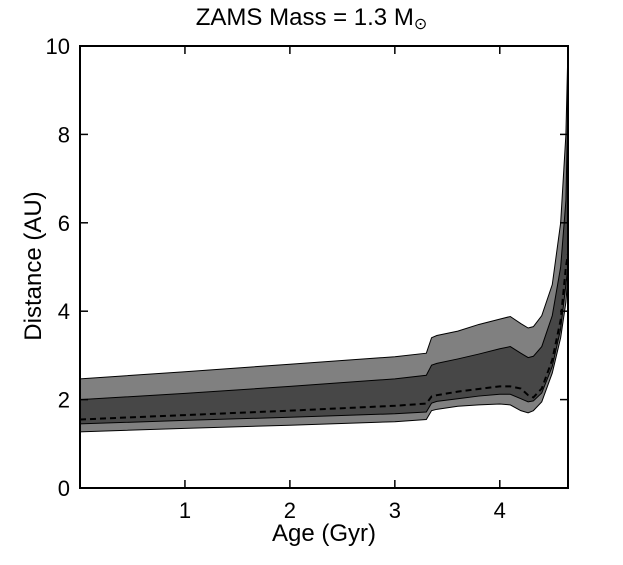 The width and height of the screenshot is (623, 565). What do you see at coordinates (185, 510) in the screenshot?
I see `x-tick-label: 1` at bounding box center [185, 510].